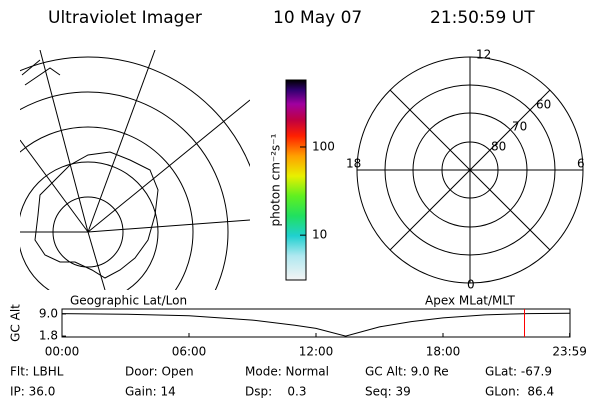  What do you see at coordinates (159, 372) in the screenshot?
I see `status-field: Door: Open` at bounding box center [159, 372].